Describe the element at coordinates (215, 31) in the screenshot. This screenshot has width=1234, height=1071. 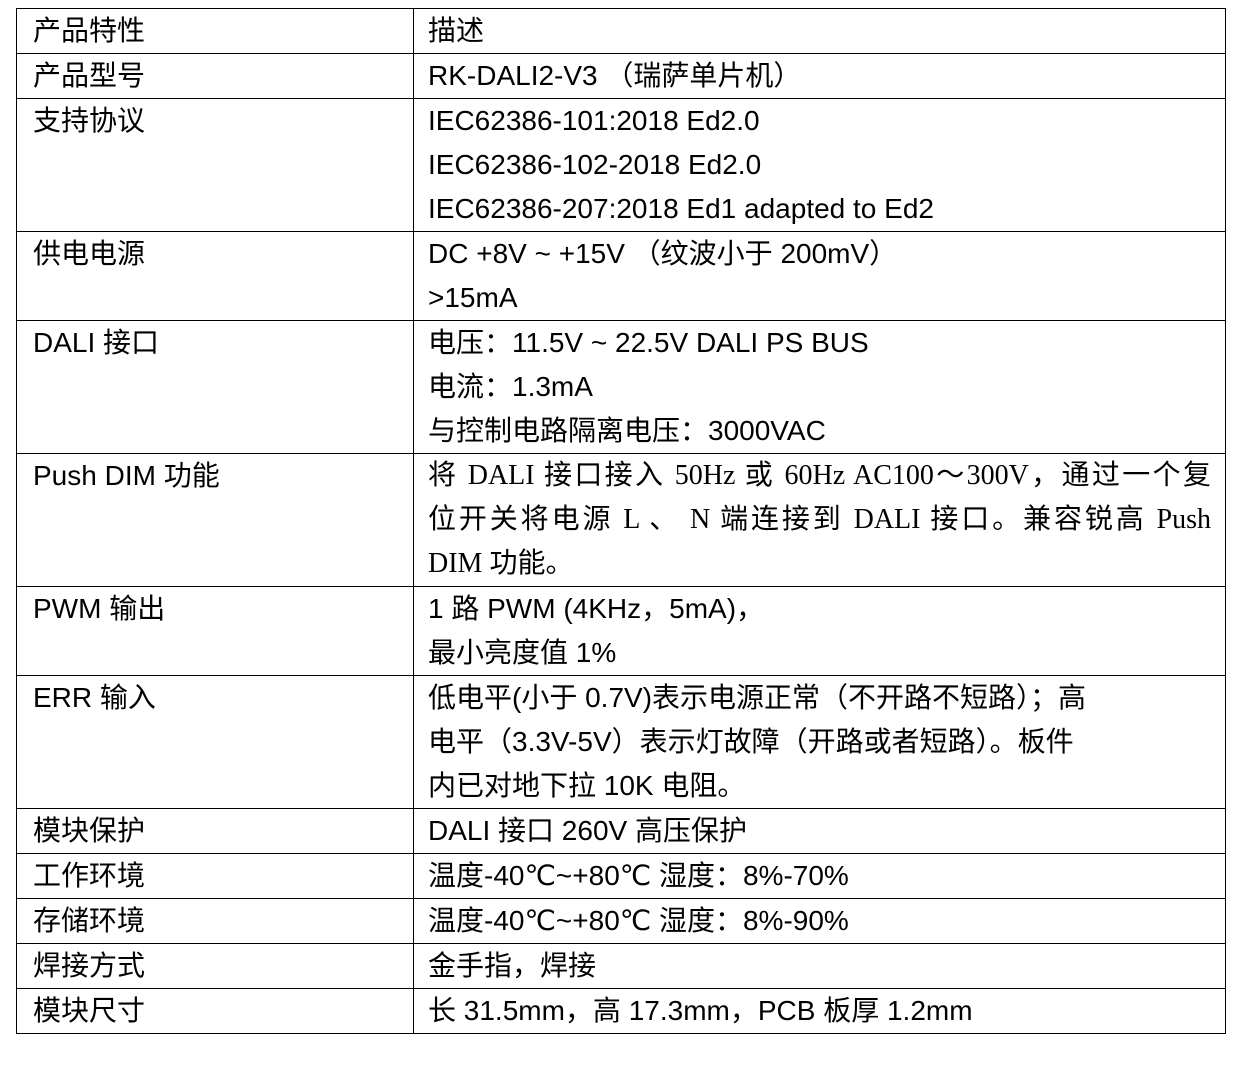
I see `header-feature: 产品特性` at that location.